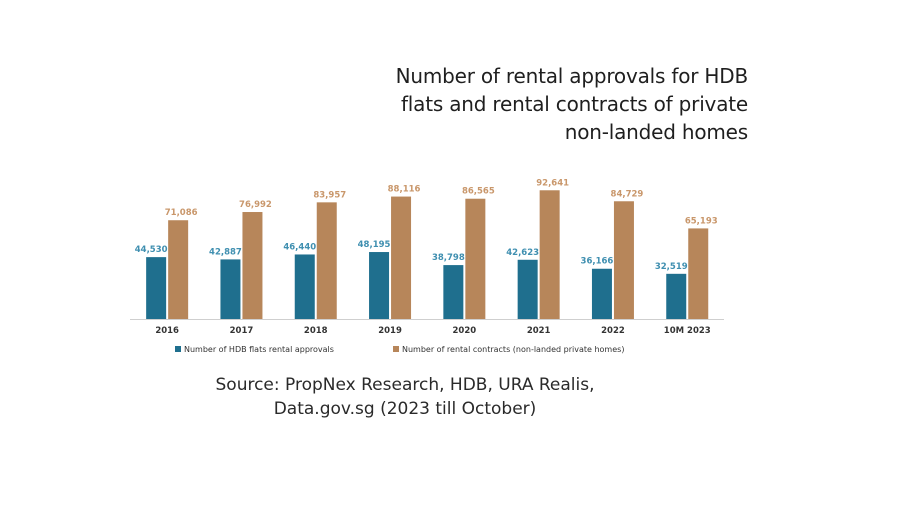  What do you see at coordinates (178, 349) in the screenshot?
I see `legend-swatch-hdb` at bounding box center [178, 349].